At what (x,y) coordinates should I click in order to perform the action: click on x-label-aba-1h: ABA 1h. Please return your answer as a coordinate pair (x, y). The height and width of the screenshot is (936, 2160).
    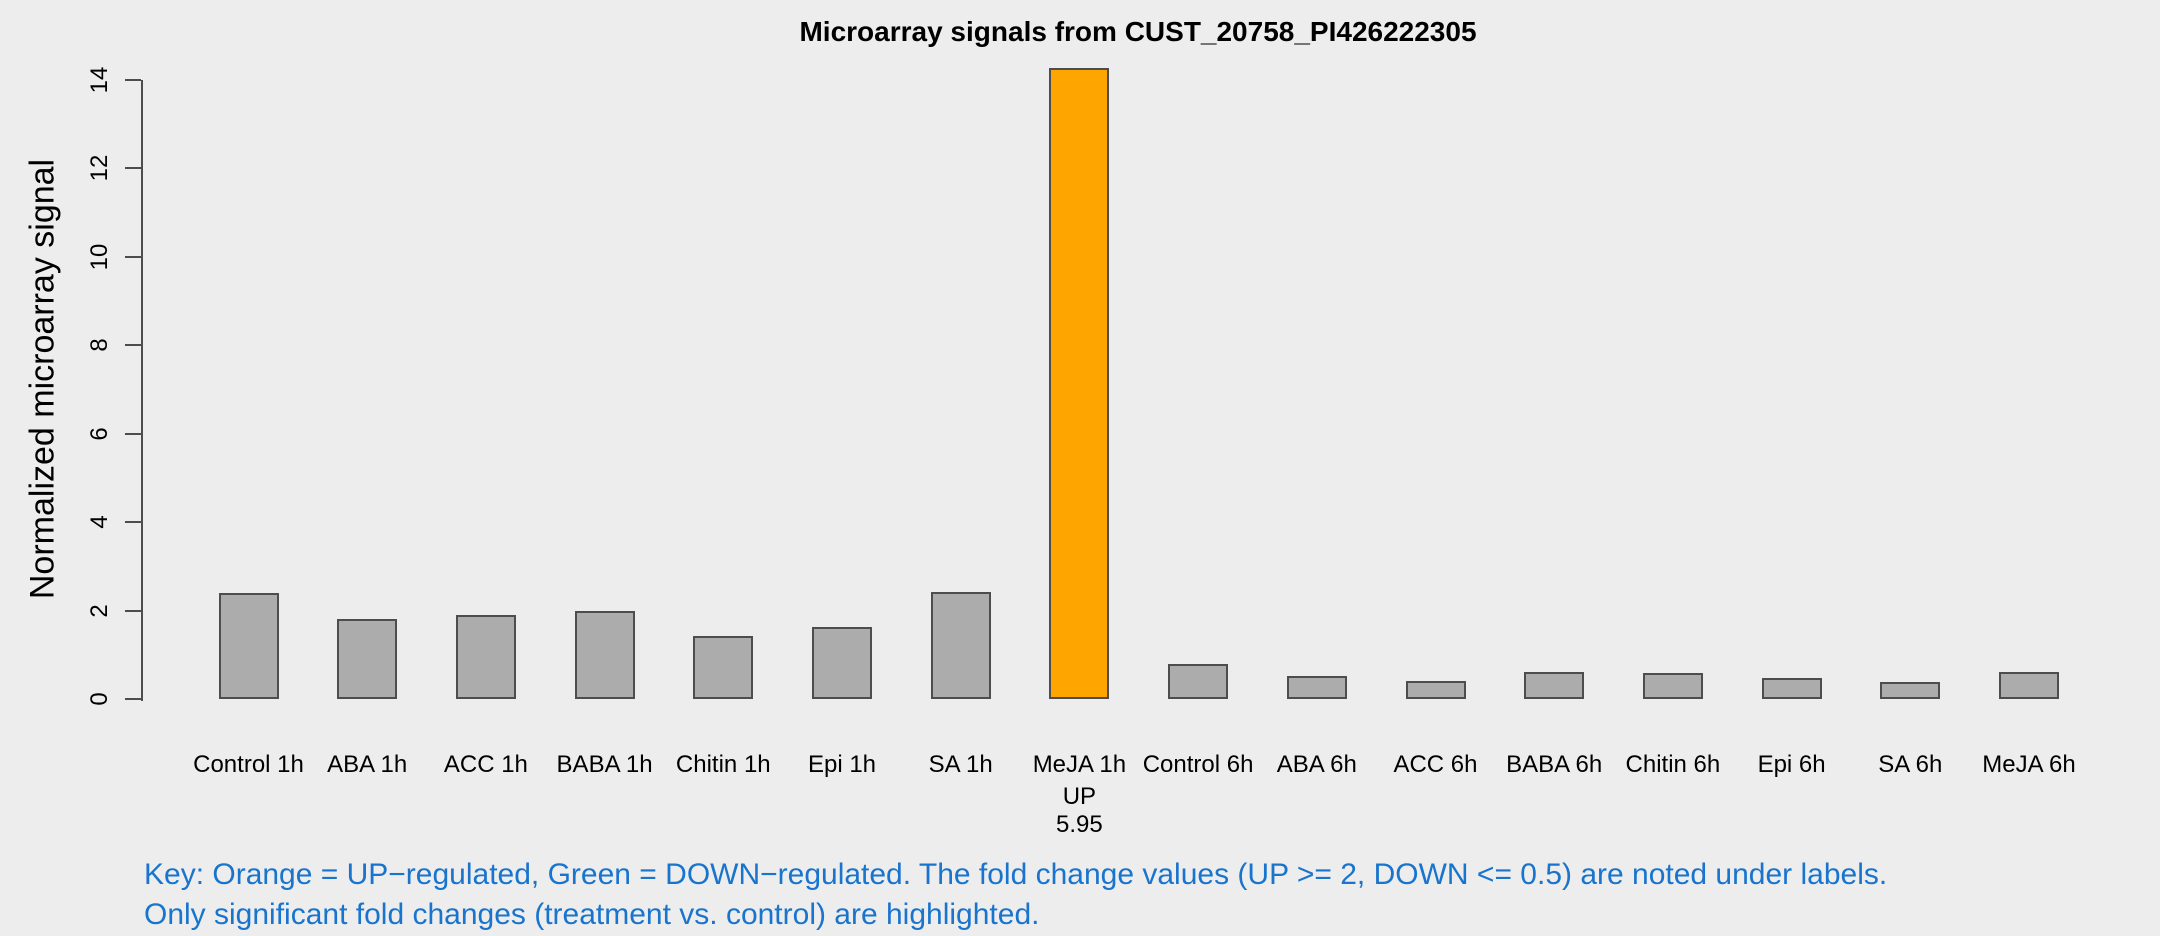
    Looking at the image, I should click on (367, 764).